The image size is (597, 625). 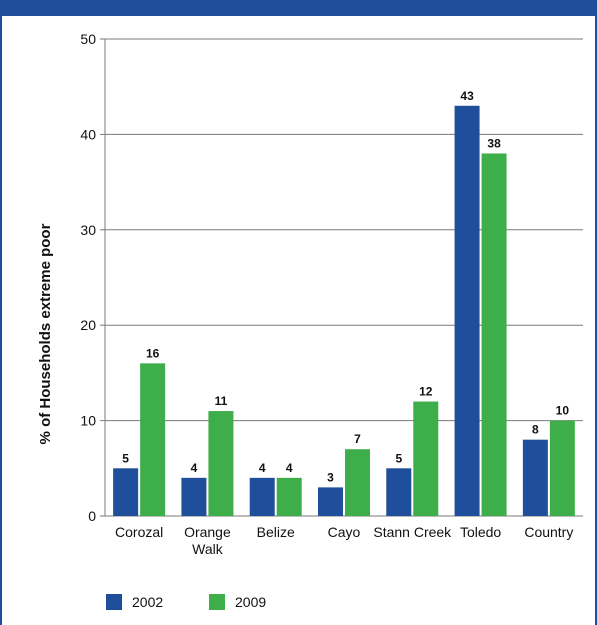 I want to click on y-tick-label: 0, so click(x=92, y=516).